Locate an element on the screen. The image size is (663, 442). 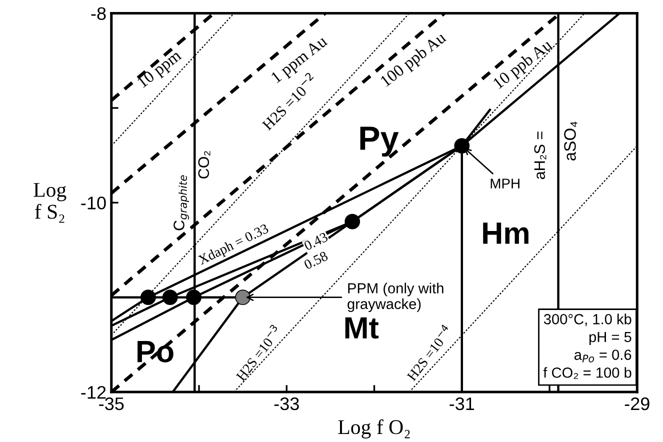
annotation: Xdaph = 0.33 is located at coordinates (233, 245).